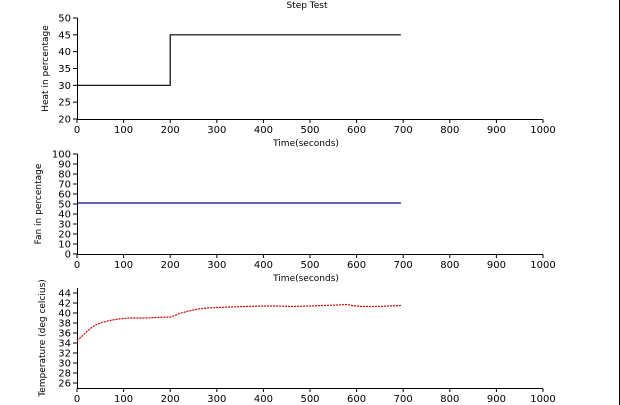 The height and width of the screenshot is (405, 620). What do you see at coordinates (216, 265) in the screenshot?
I see `fan-x-tick-label: 300` at bounding box center [216, 265].